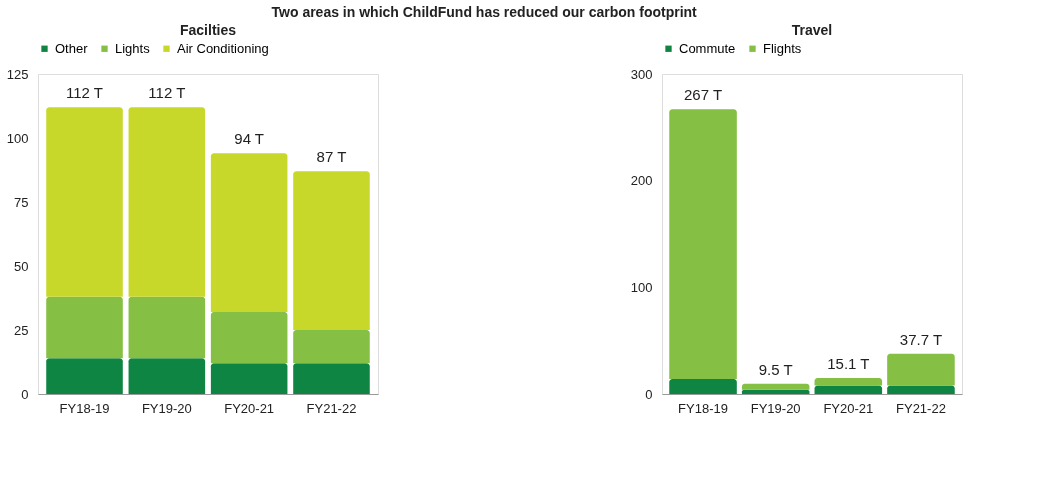 The width and height of the screenshot is (1060, 481). Describe the element at coordinates (21, 202) in the screenshot. I see `y-tick-label: 75` at that location.